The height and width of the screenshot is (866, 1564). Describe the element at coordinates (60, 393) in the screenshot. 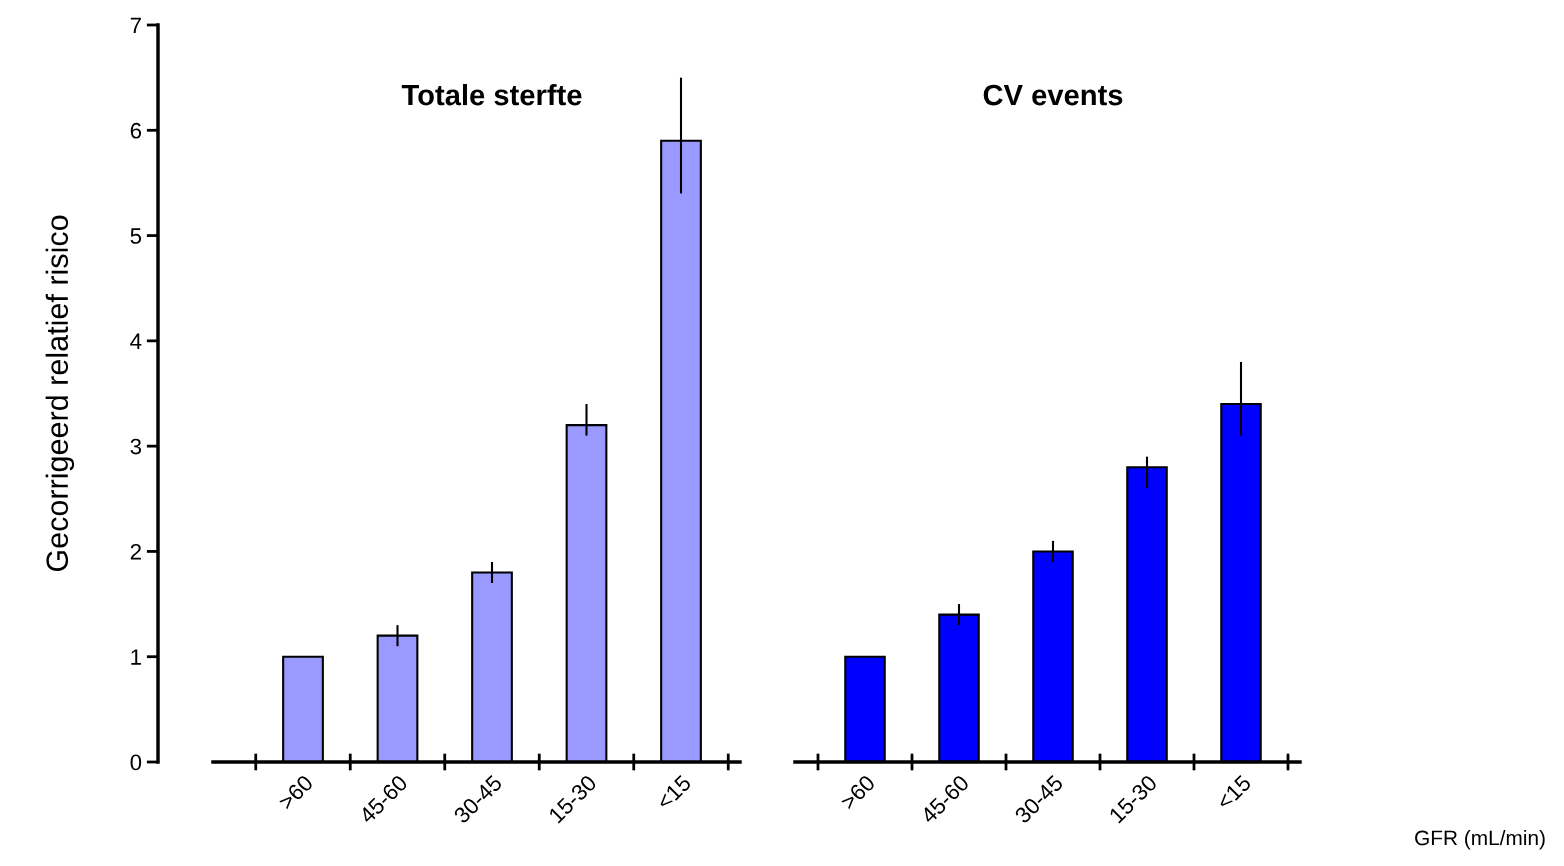

I see `y-axis-title: Gecorrigeerd relatief risico` at that location.